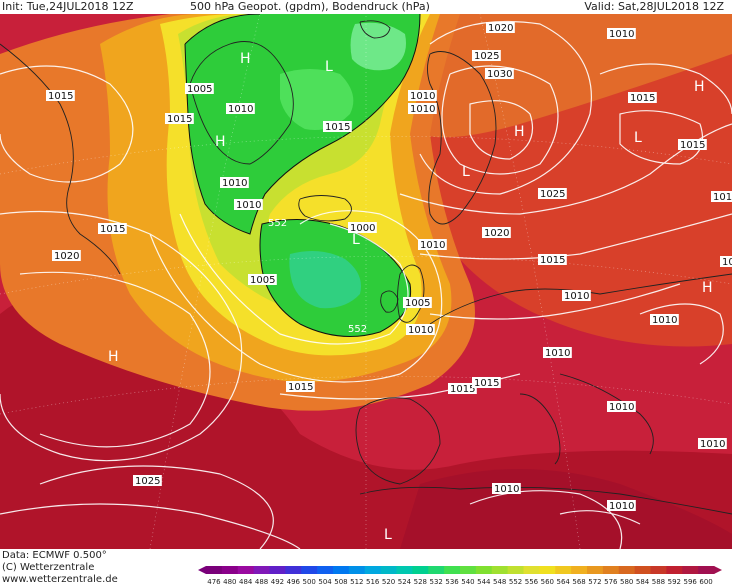 The height and width of the screenshot is (587, 732). Describe the element at coordinates (309, 582) in the screenshot. I see `scale-tick-label: 500` at that location.